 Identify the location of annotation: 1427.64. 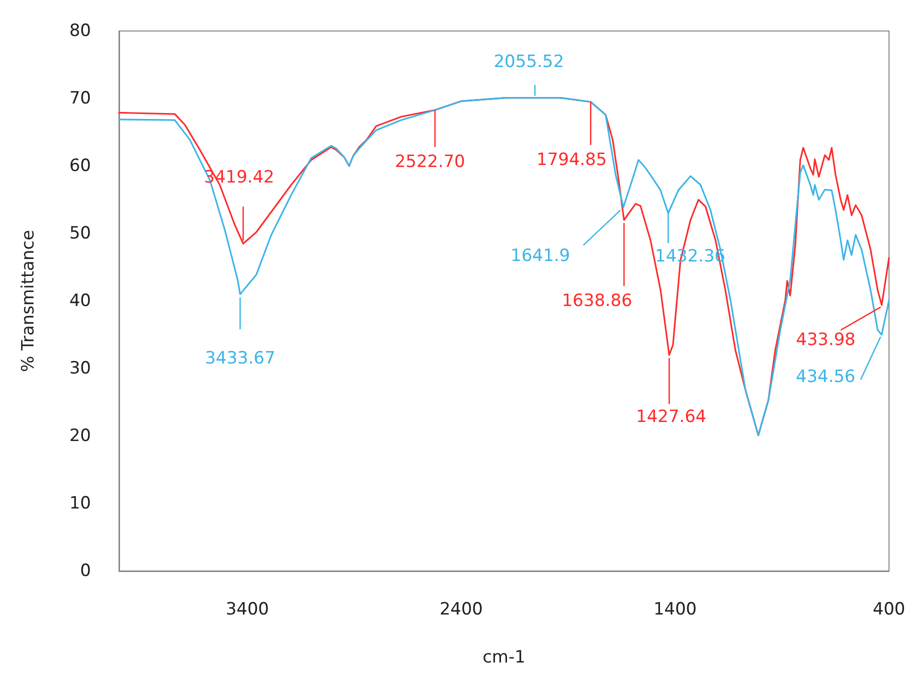
(671, 417).